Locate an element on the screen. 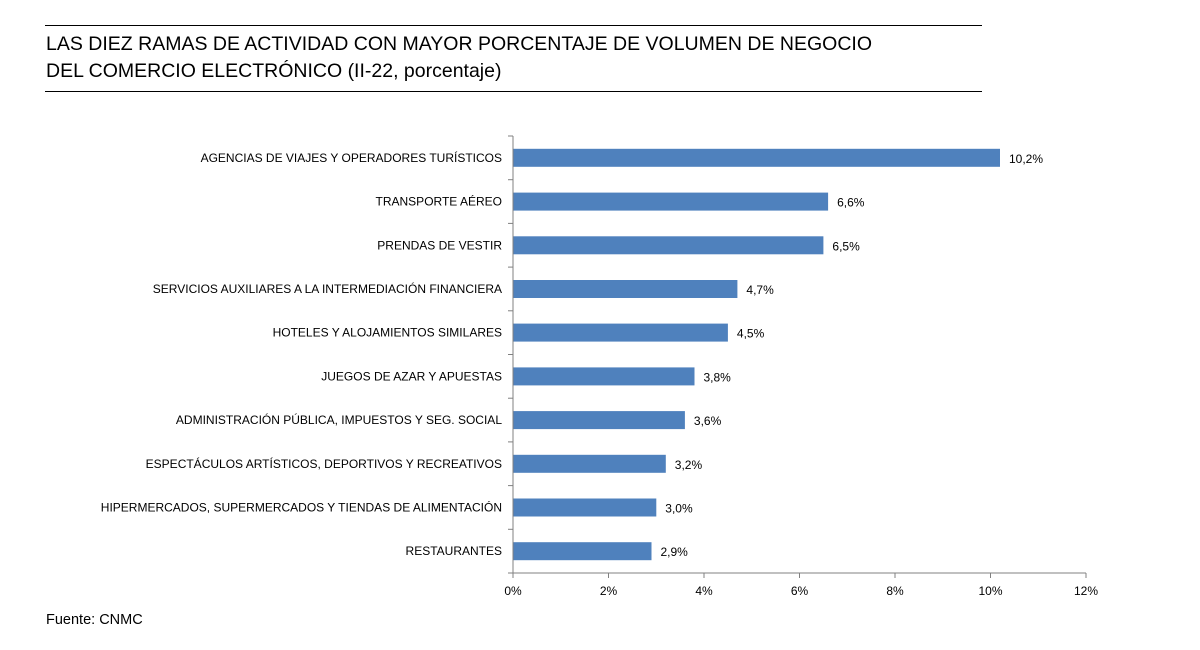  title-bottom-rule is located at coordinates (513, 91).